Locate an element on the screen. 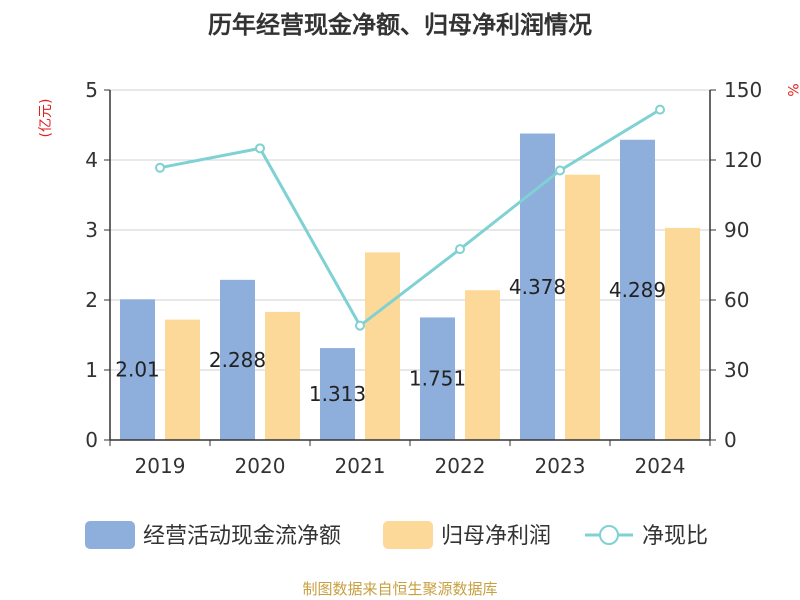 This screenshot has width=800, height=600. legend-label-cash-flow: 经营活动现金流净额 is located at coordinates (242, 536).